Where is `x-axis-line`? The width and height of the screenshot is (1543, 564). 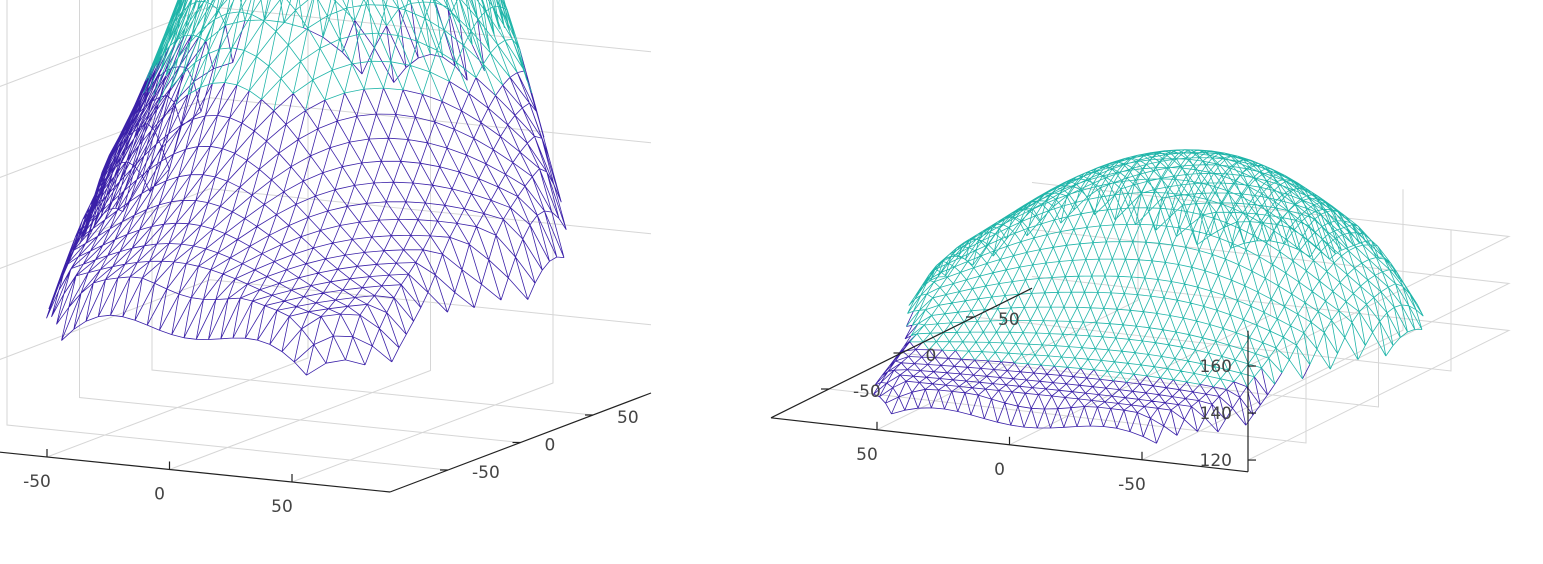
x-axis-line is located at coordinates (195, 472).